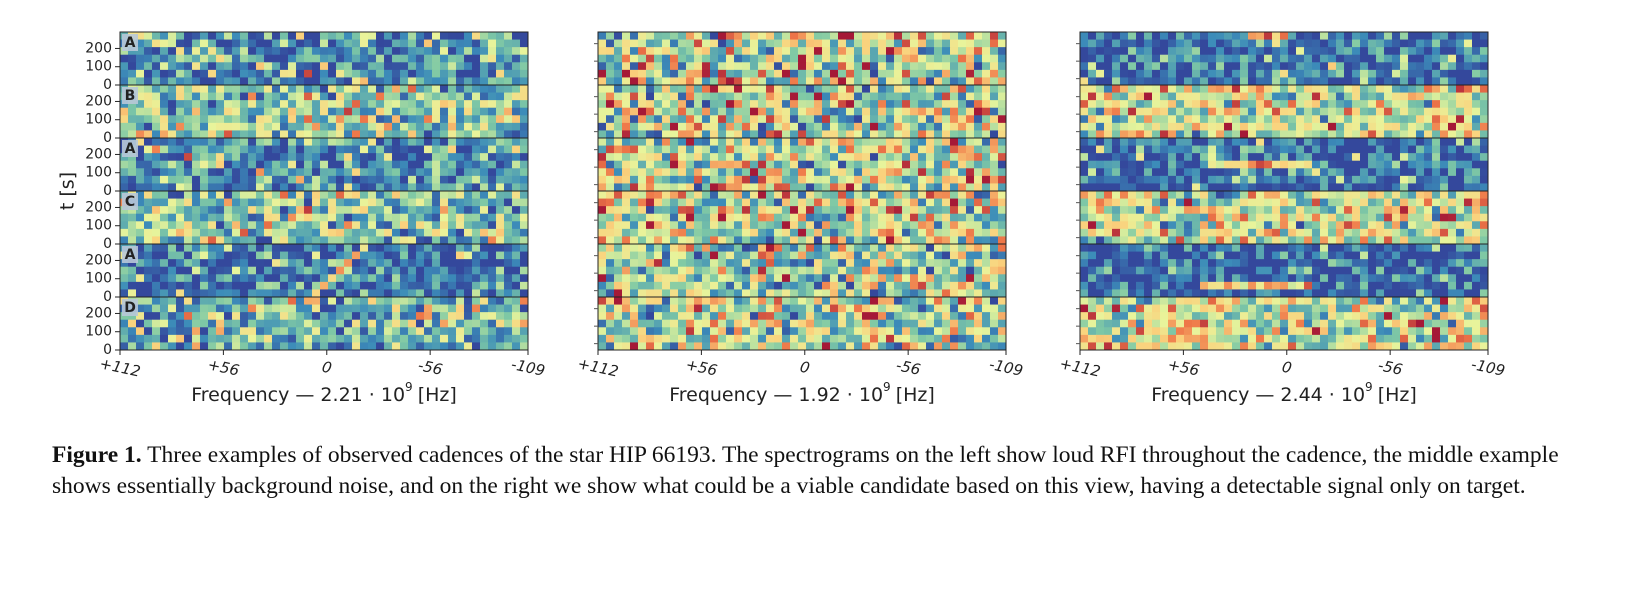 The height and width of the screenshot is (593, 1641). I want to click on y-tick-label: 100, so click(98, 226).